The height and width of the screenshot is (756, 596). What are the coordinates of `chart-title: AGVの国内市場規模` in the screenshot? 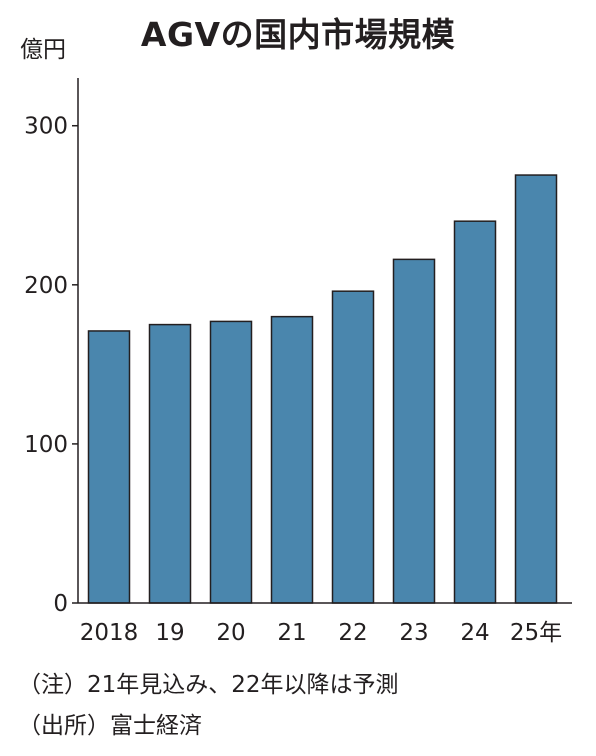 It's located at (298, 34).